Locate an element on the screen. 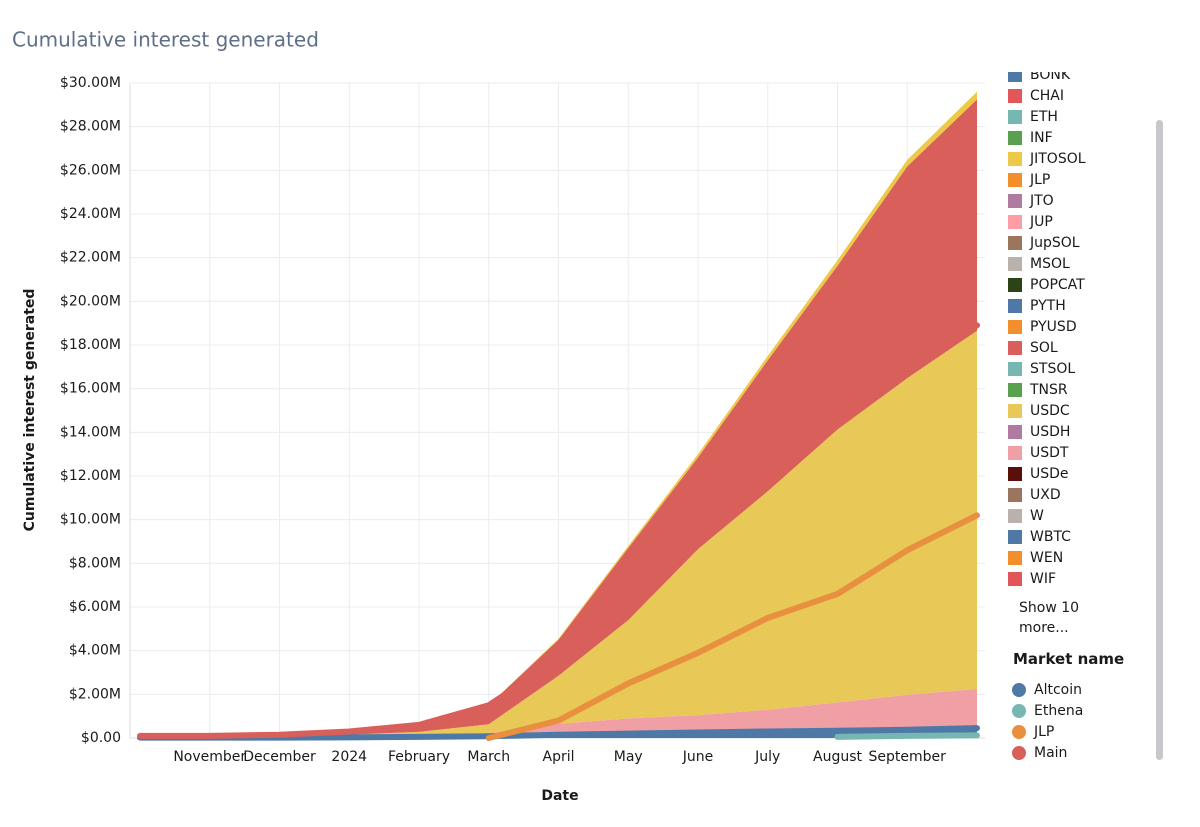  market-legend-item: Altcoin is located at coordinates (1047, 689).